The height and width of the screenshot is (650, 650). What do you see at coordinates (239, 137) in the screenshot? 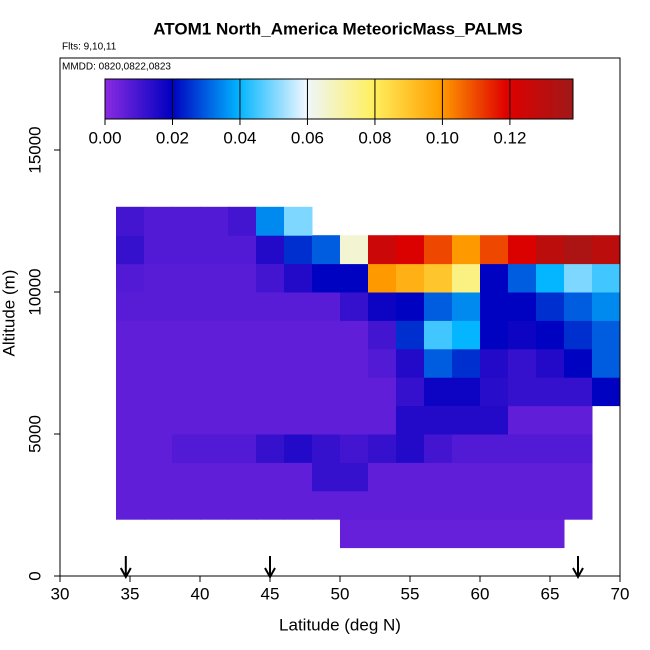
I see `colorbar-tick-label: 0.04` at bounding box center [239, 137].